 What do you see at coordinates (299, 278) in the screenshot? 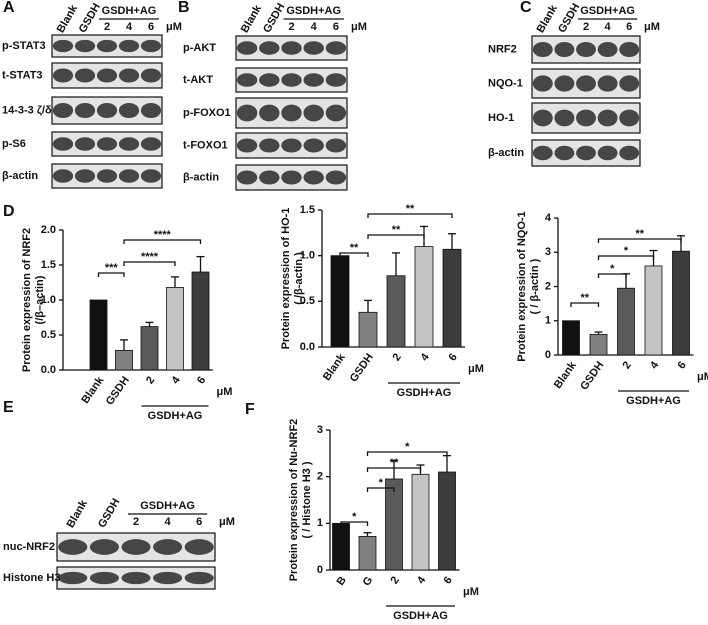
I see `y-axis-label-sub: ( /β-actin )` at bounding box center [299, 278].